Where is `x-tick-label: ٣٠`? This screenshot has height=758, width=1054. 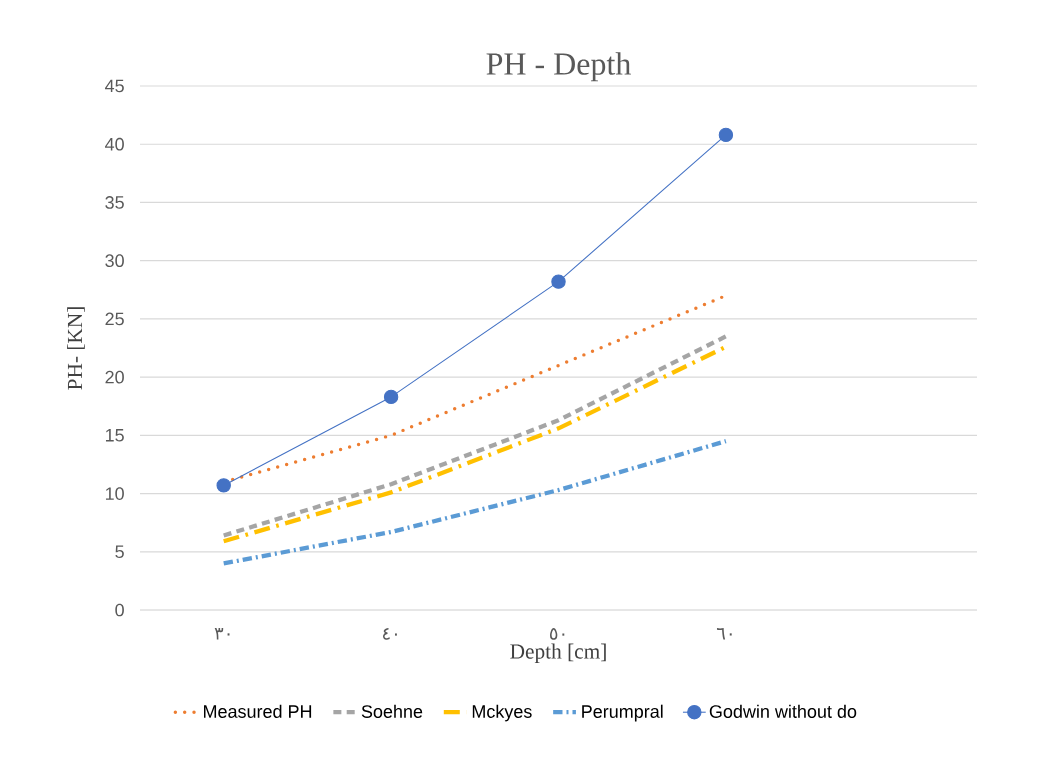
x-tick-label: ٣٠ is located at coordinates (222, 634).